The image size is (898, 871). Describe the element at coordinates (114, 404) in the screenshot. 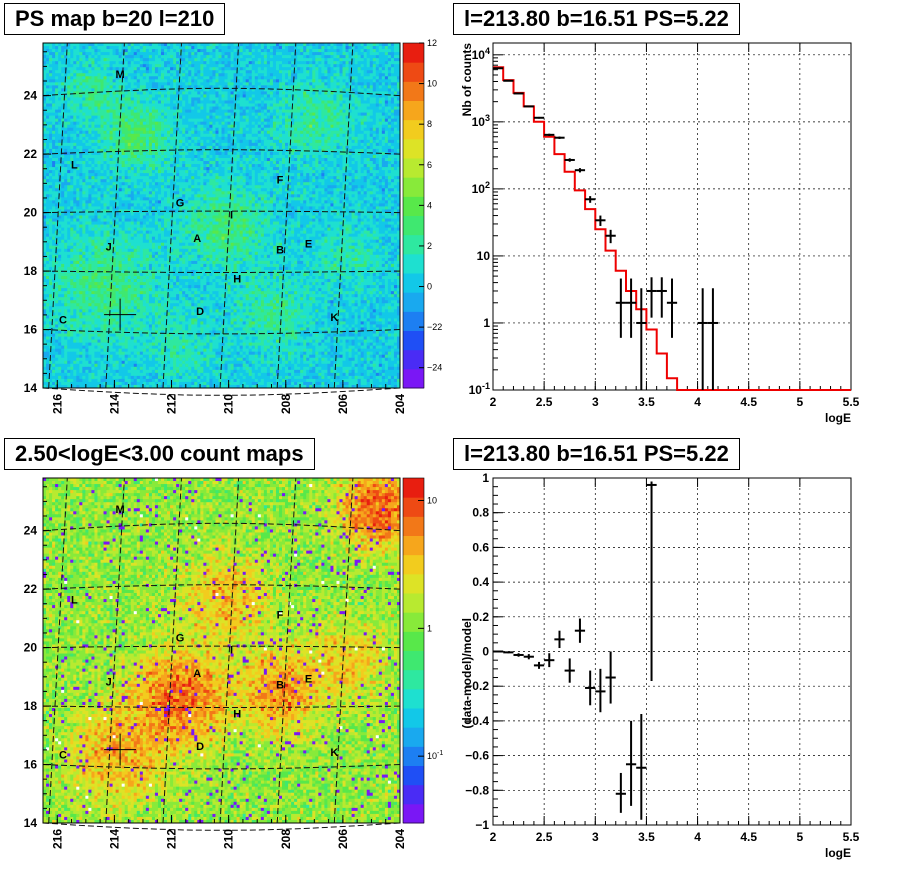

I see `x-tick-label: 214` at that location.